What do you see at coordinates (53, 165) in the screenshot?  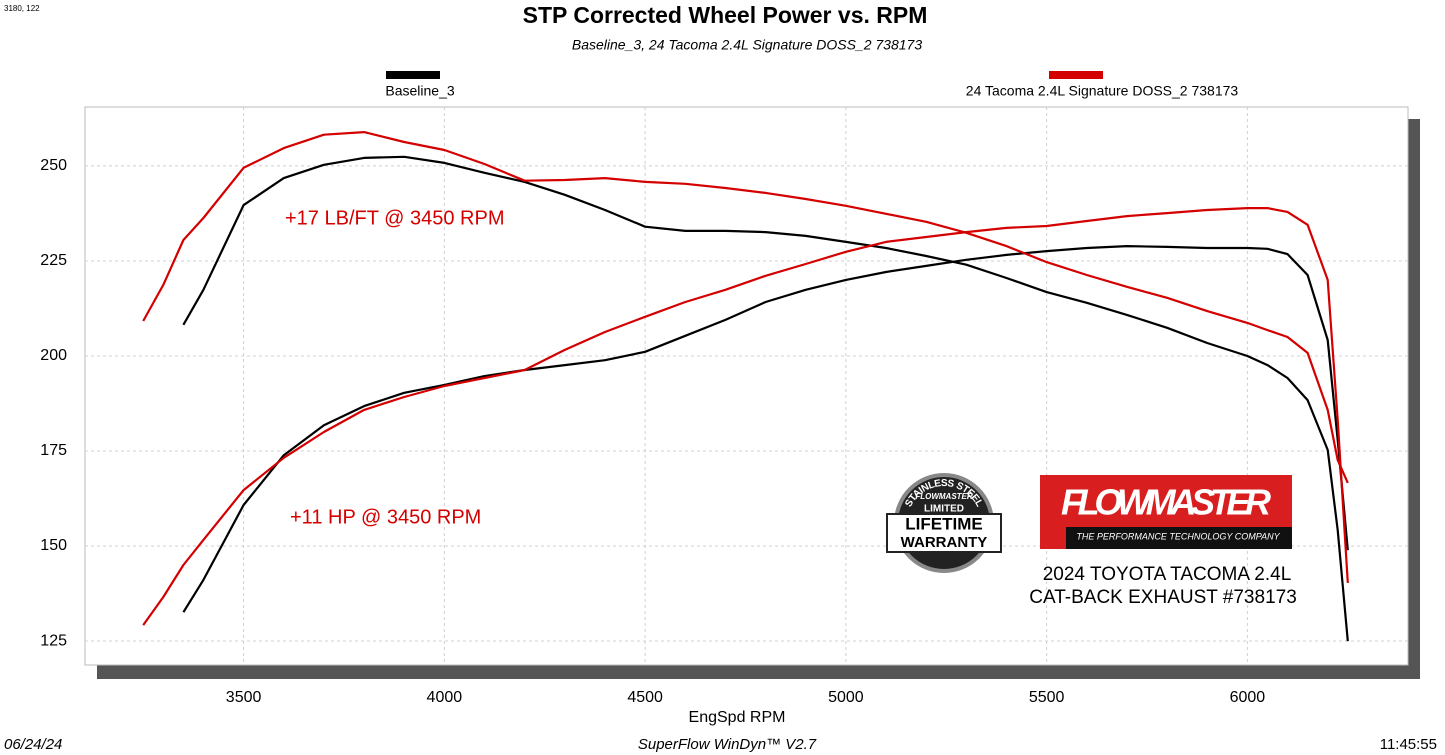 I see `y-tick-label: 250` at bounding box center [53, 165].